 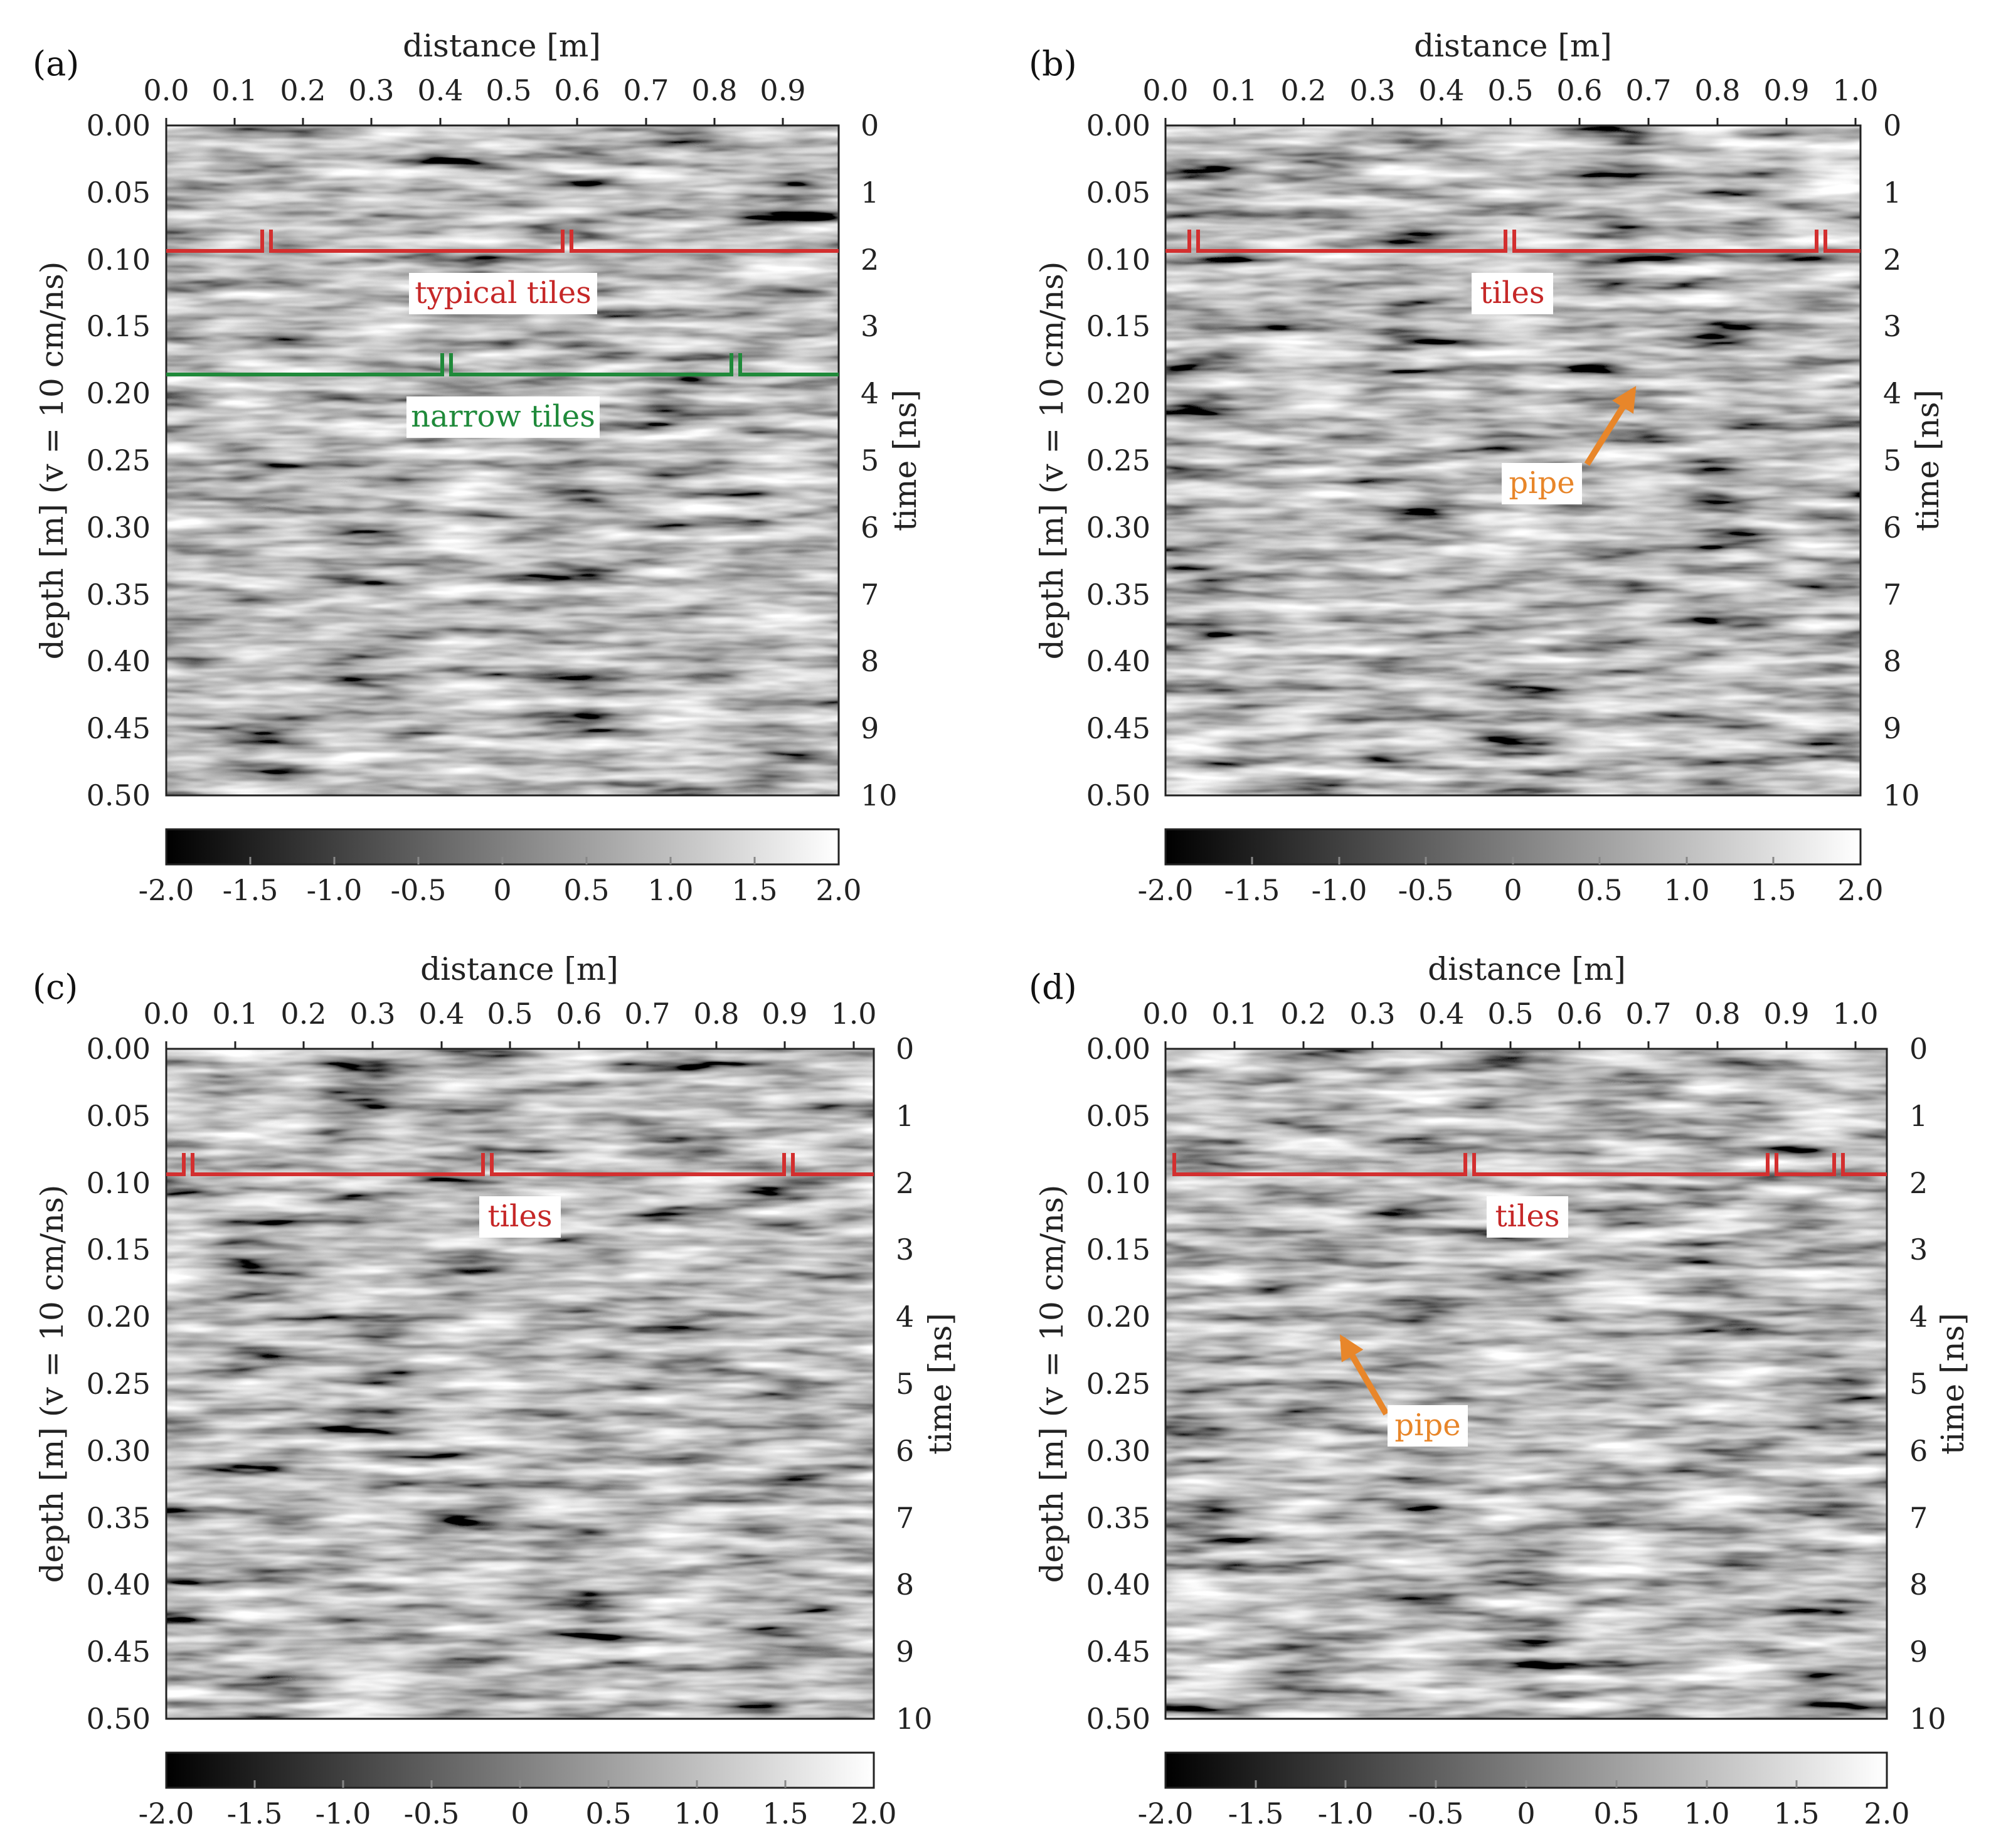 What do you see at coordinates (520, 1784) in the screenshot?
I see `colorbar-tick-marks-c` at bounding box center [520, 1784].